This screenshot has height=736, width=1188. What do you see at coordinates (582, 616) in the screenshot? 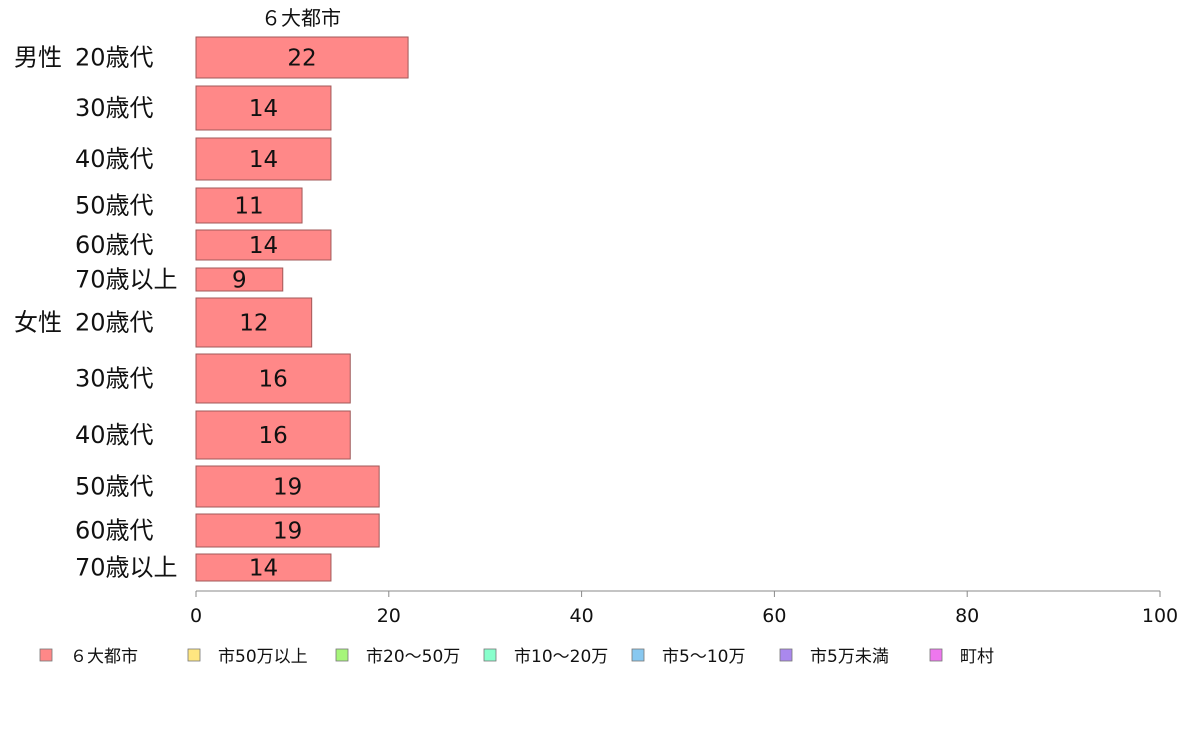
I see `x-tick-label: 40` at bounding box center [582, 616].